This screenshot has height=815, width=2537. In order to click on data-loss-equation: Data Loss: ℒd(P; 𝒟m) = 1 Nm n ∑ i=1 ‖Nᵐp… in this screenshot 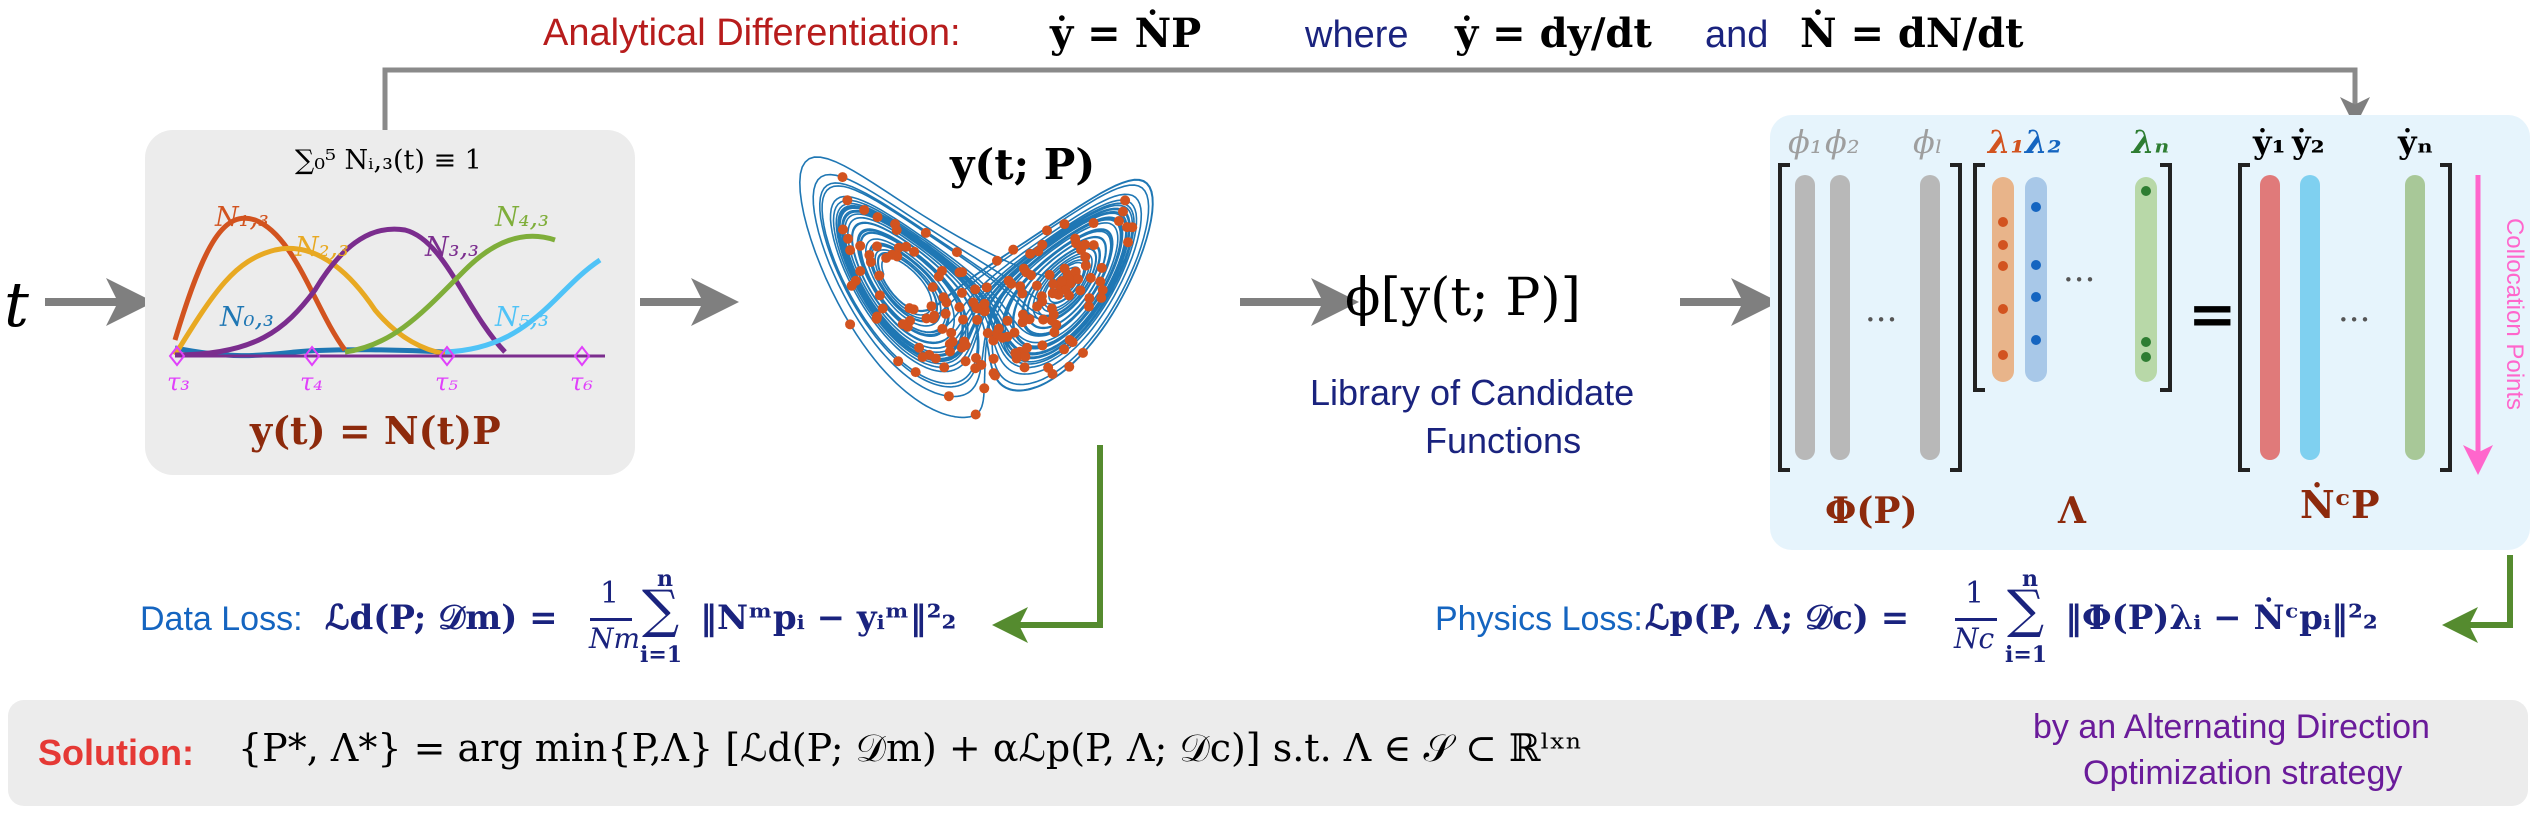, I will do `click(575, 625)`.